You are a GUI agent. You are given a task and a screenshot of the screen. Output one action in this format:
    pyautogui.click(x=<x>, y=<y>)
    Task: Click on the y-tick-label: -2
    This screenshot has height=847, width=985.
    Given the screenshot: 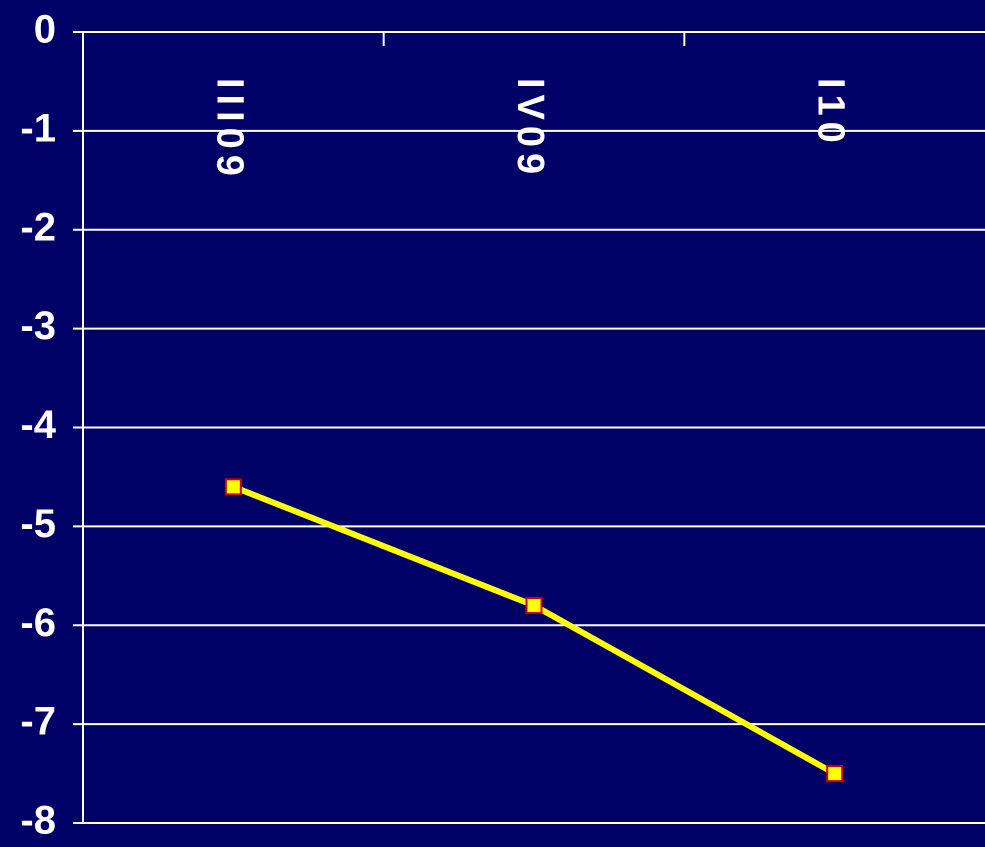 What is the action you would take?
    pyautogui.click(x=38, y=227)
    